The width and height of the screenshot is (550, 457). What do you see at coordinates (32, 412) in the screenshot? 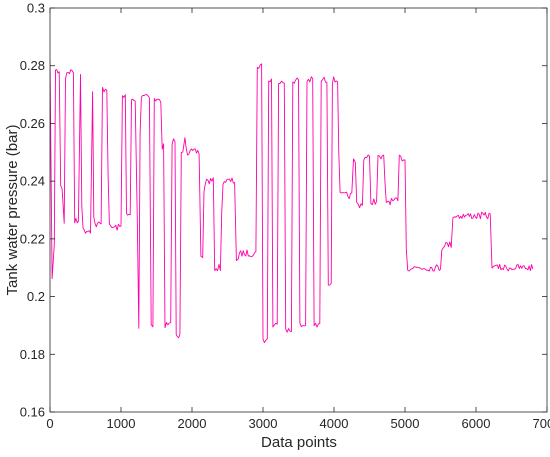
I see `y-tick-label: 0.16` at bounding box center [32, 412].